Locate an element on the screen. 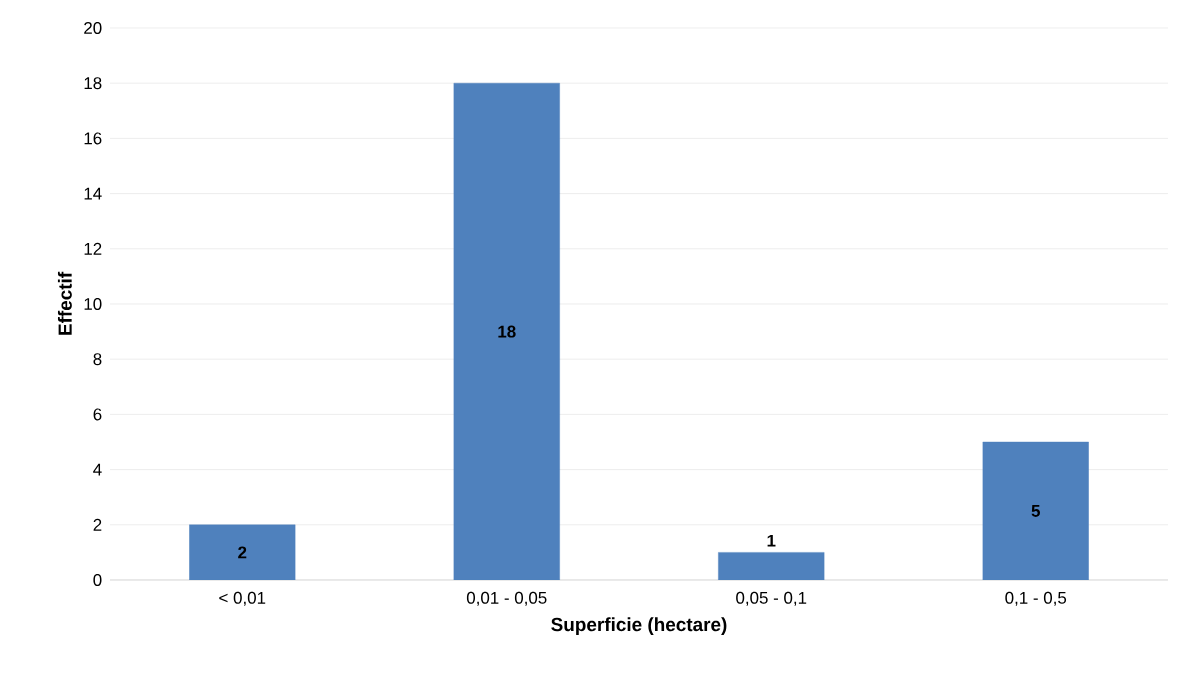 The image size is (1178, 697). y-tick-label: 8 is located at coordinates (97, 359).